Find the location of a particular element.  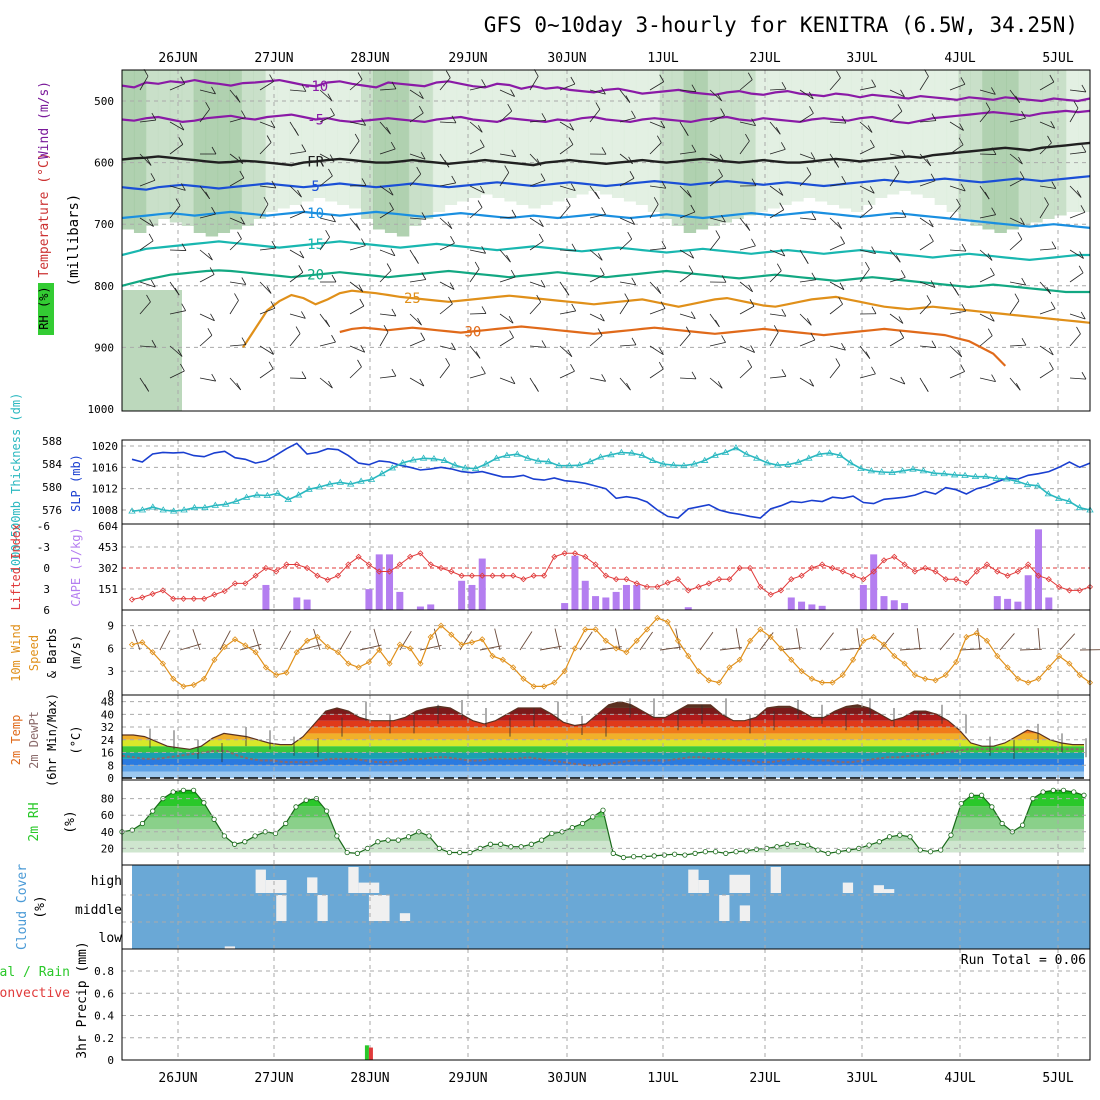

temp-tick-1: 8 is located at coordinates (110, 765).